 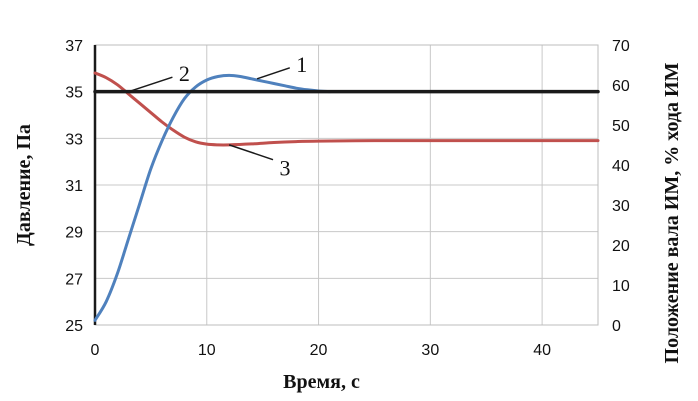 I want to click on y-right-tick-label: 30, so click(x=621, y=206).